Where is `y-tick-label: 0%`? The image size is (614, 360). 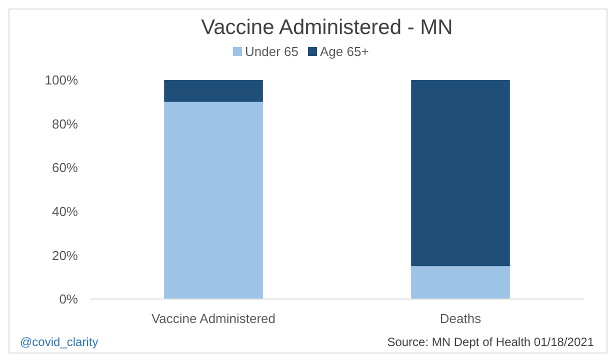
y-tick-label: 0% is located at coordinates (68, 299).